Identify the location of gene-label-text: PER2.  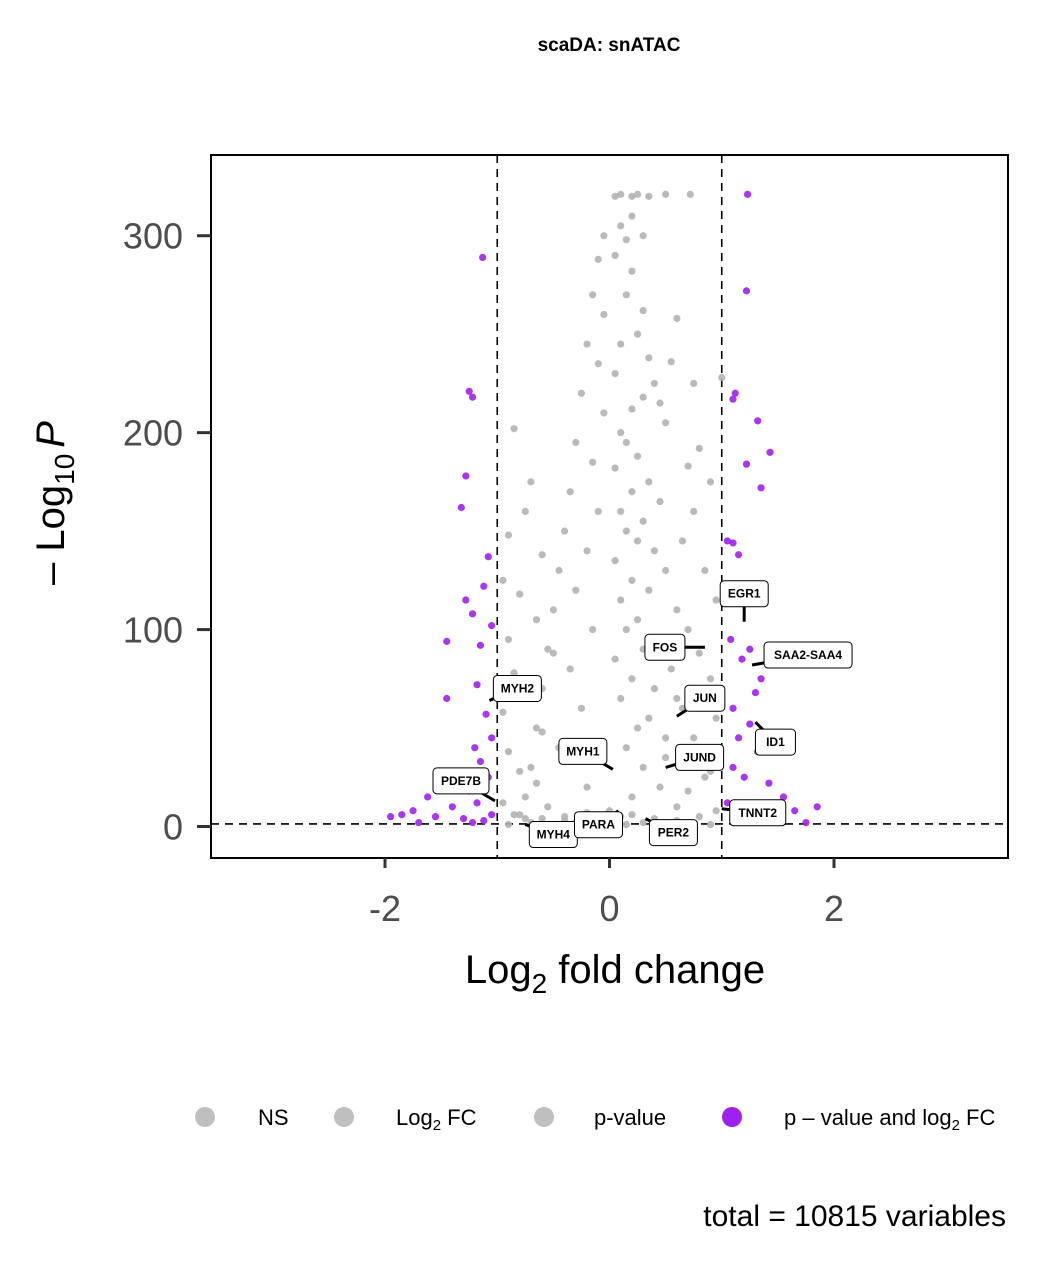
(674, 833).